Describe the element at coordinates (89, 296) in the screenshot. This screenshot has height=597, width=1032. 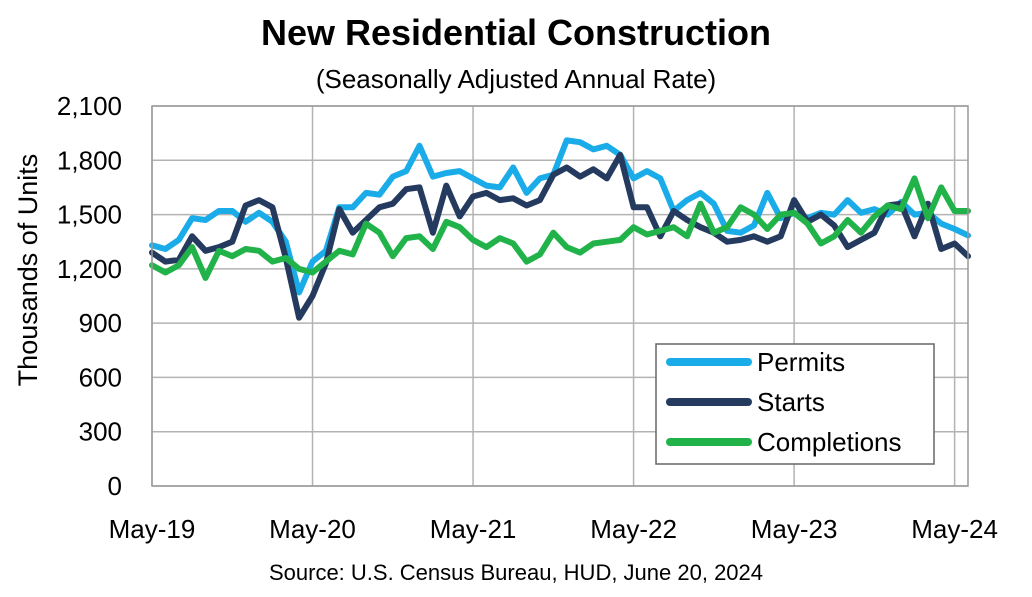
I see `y-axis-ticks: 0 300 600 900 1,200 1,500 1,800 2,100` at that location.